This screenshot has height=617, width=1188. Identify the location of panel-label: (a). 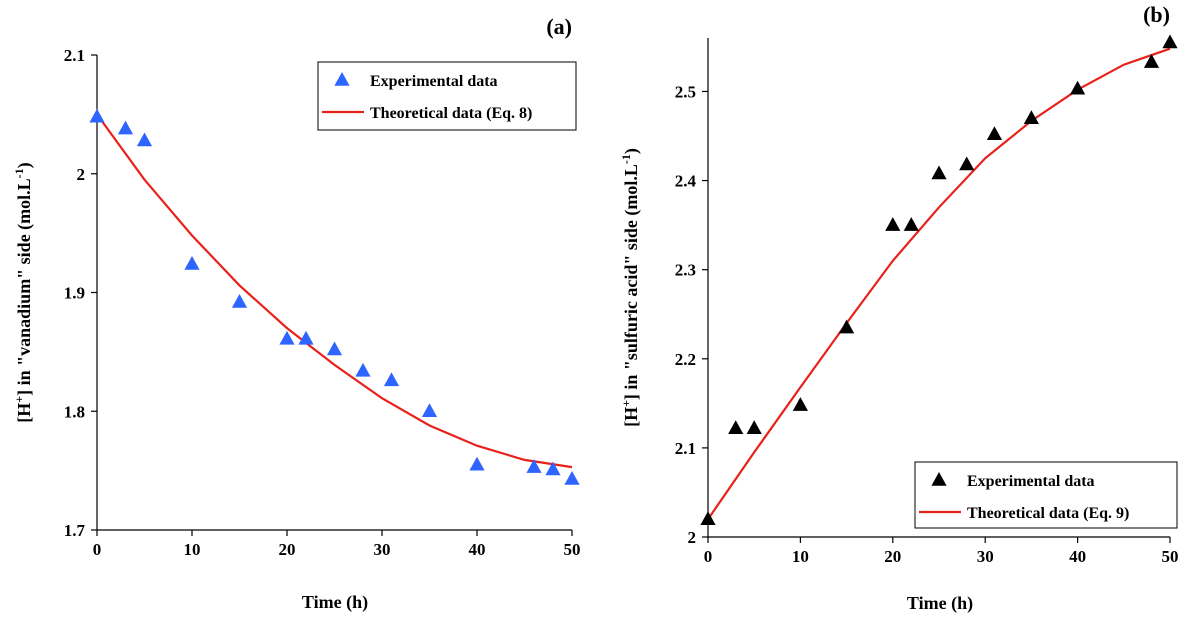
(559, 26).